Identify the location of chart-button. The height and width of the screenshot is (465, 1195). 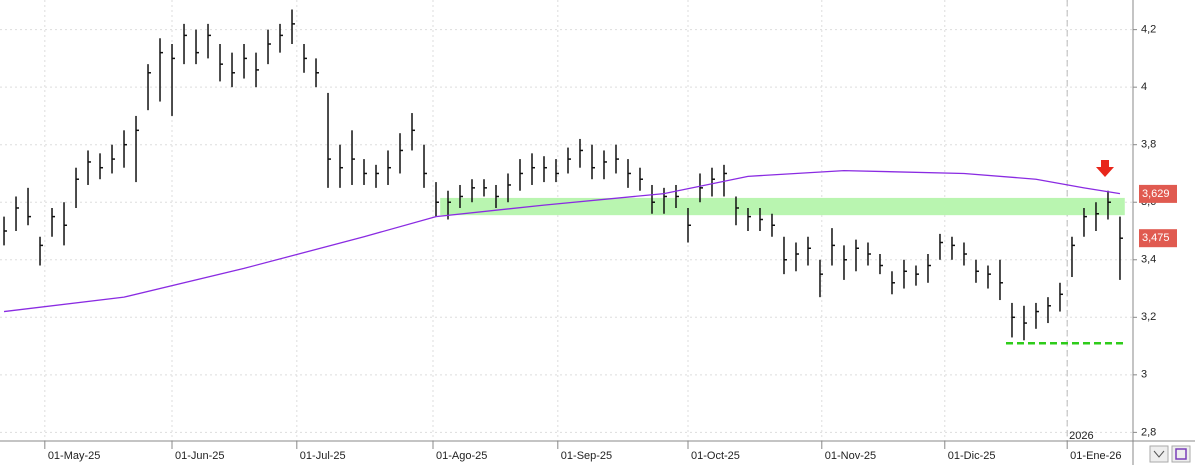
(1159, 454).